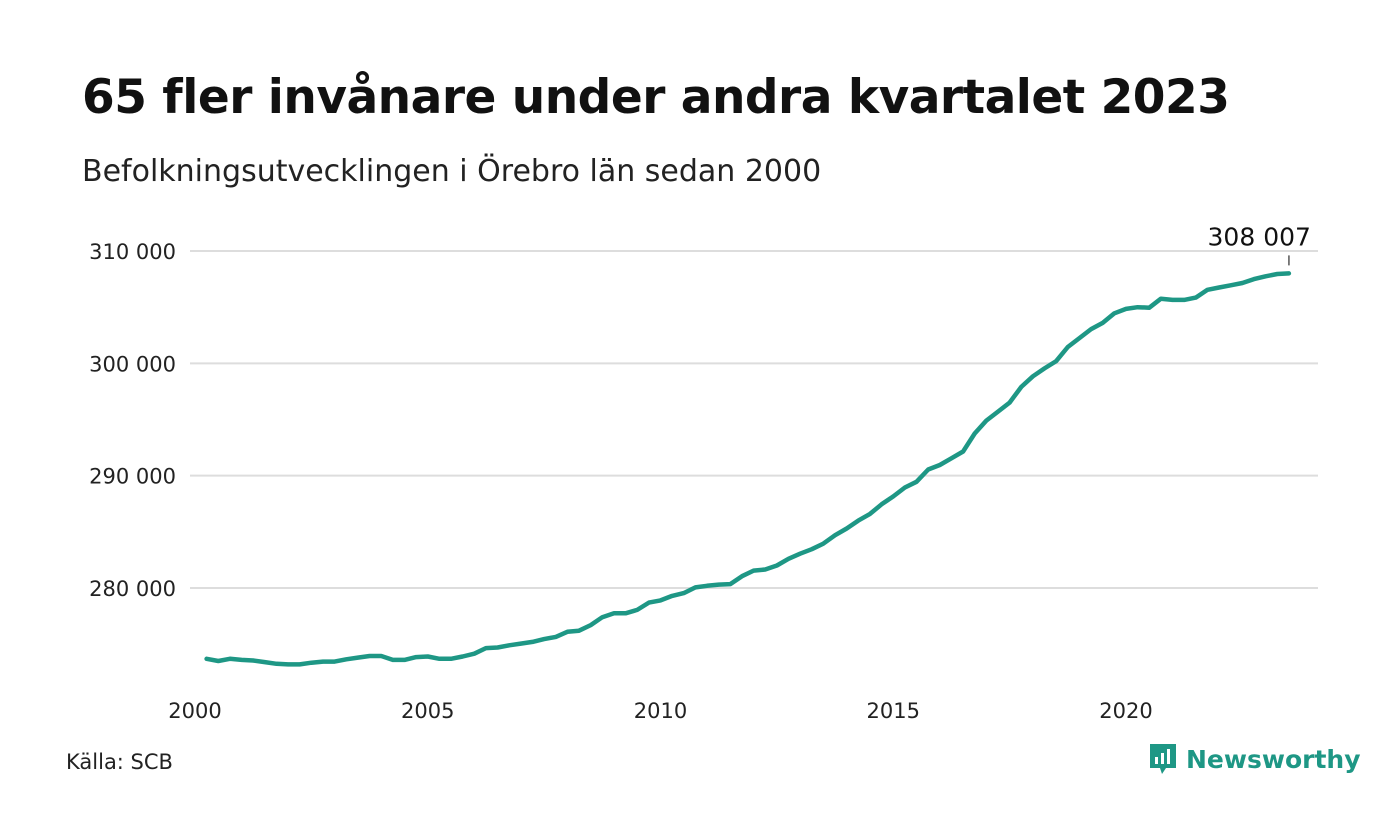 This screenshot has height=840, width=1400. Describe the element at coordinates (893, 711) in the screenshot. I see `x-tick-label: 2015` at that location.